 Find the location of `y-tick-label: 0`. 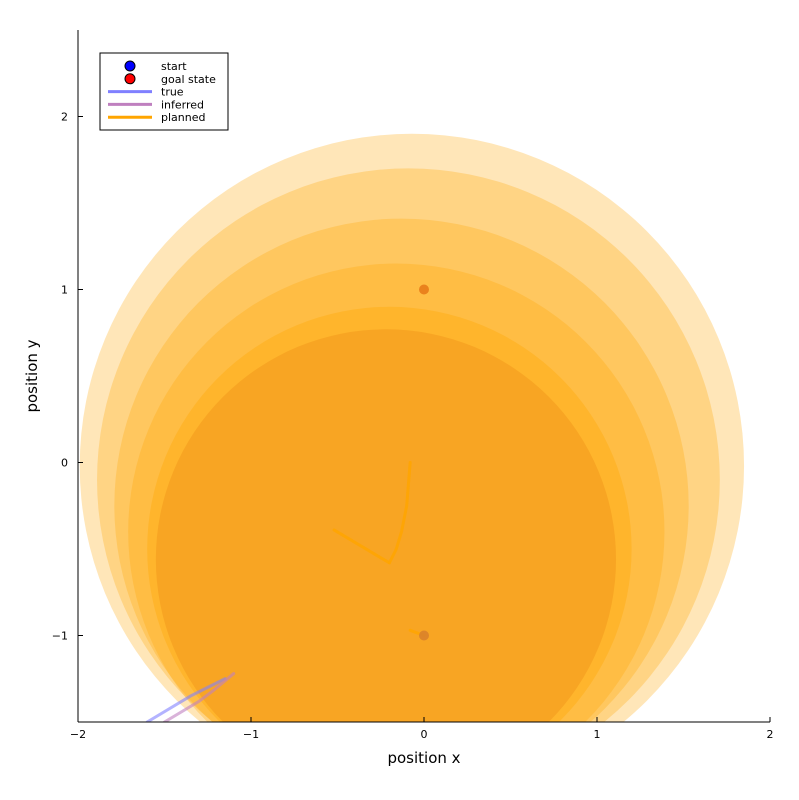

y-tick-label: 0 is located at coordinates (64, 463).